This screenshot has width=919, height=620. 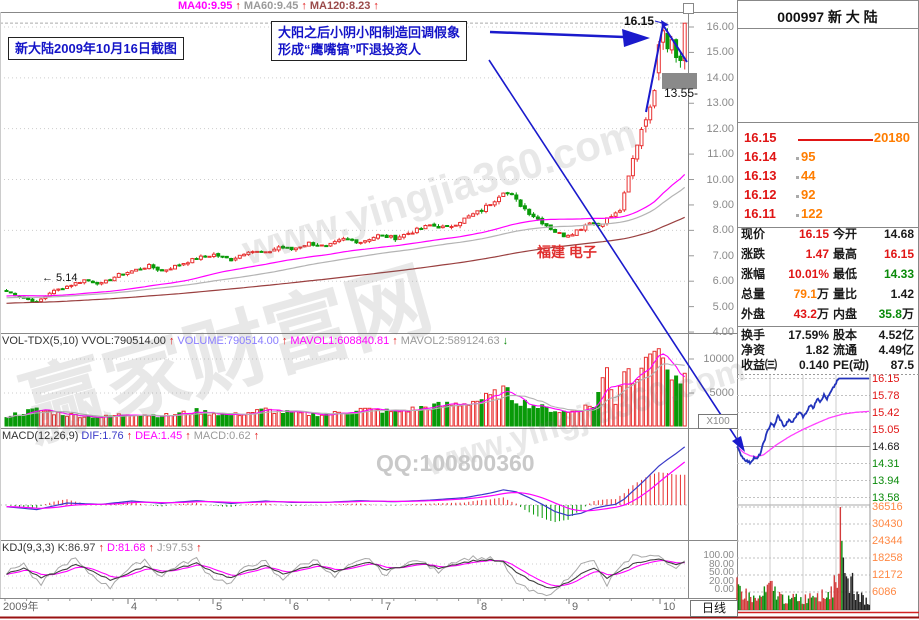 What do you see at coordinates (753, 274) in the screenshot?
I see `stat-label: 涨幅` at bounding box center [753, 274].